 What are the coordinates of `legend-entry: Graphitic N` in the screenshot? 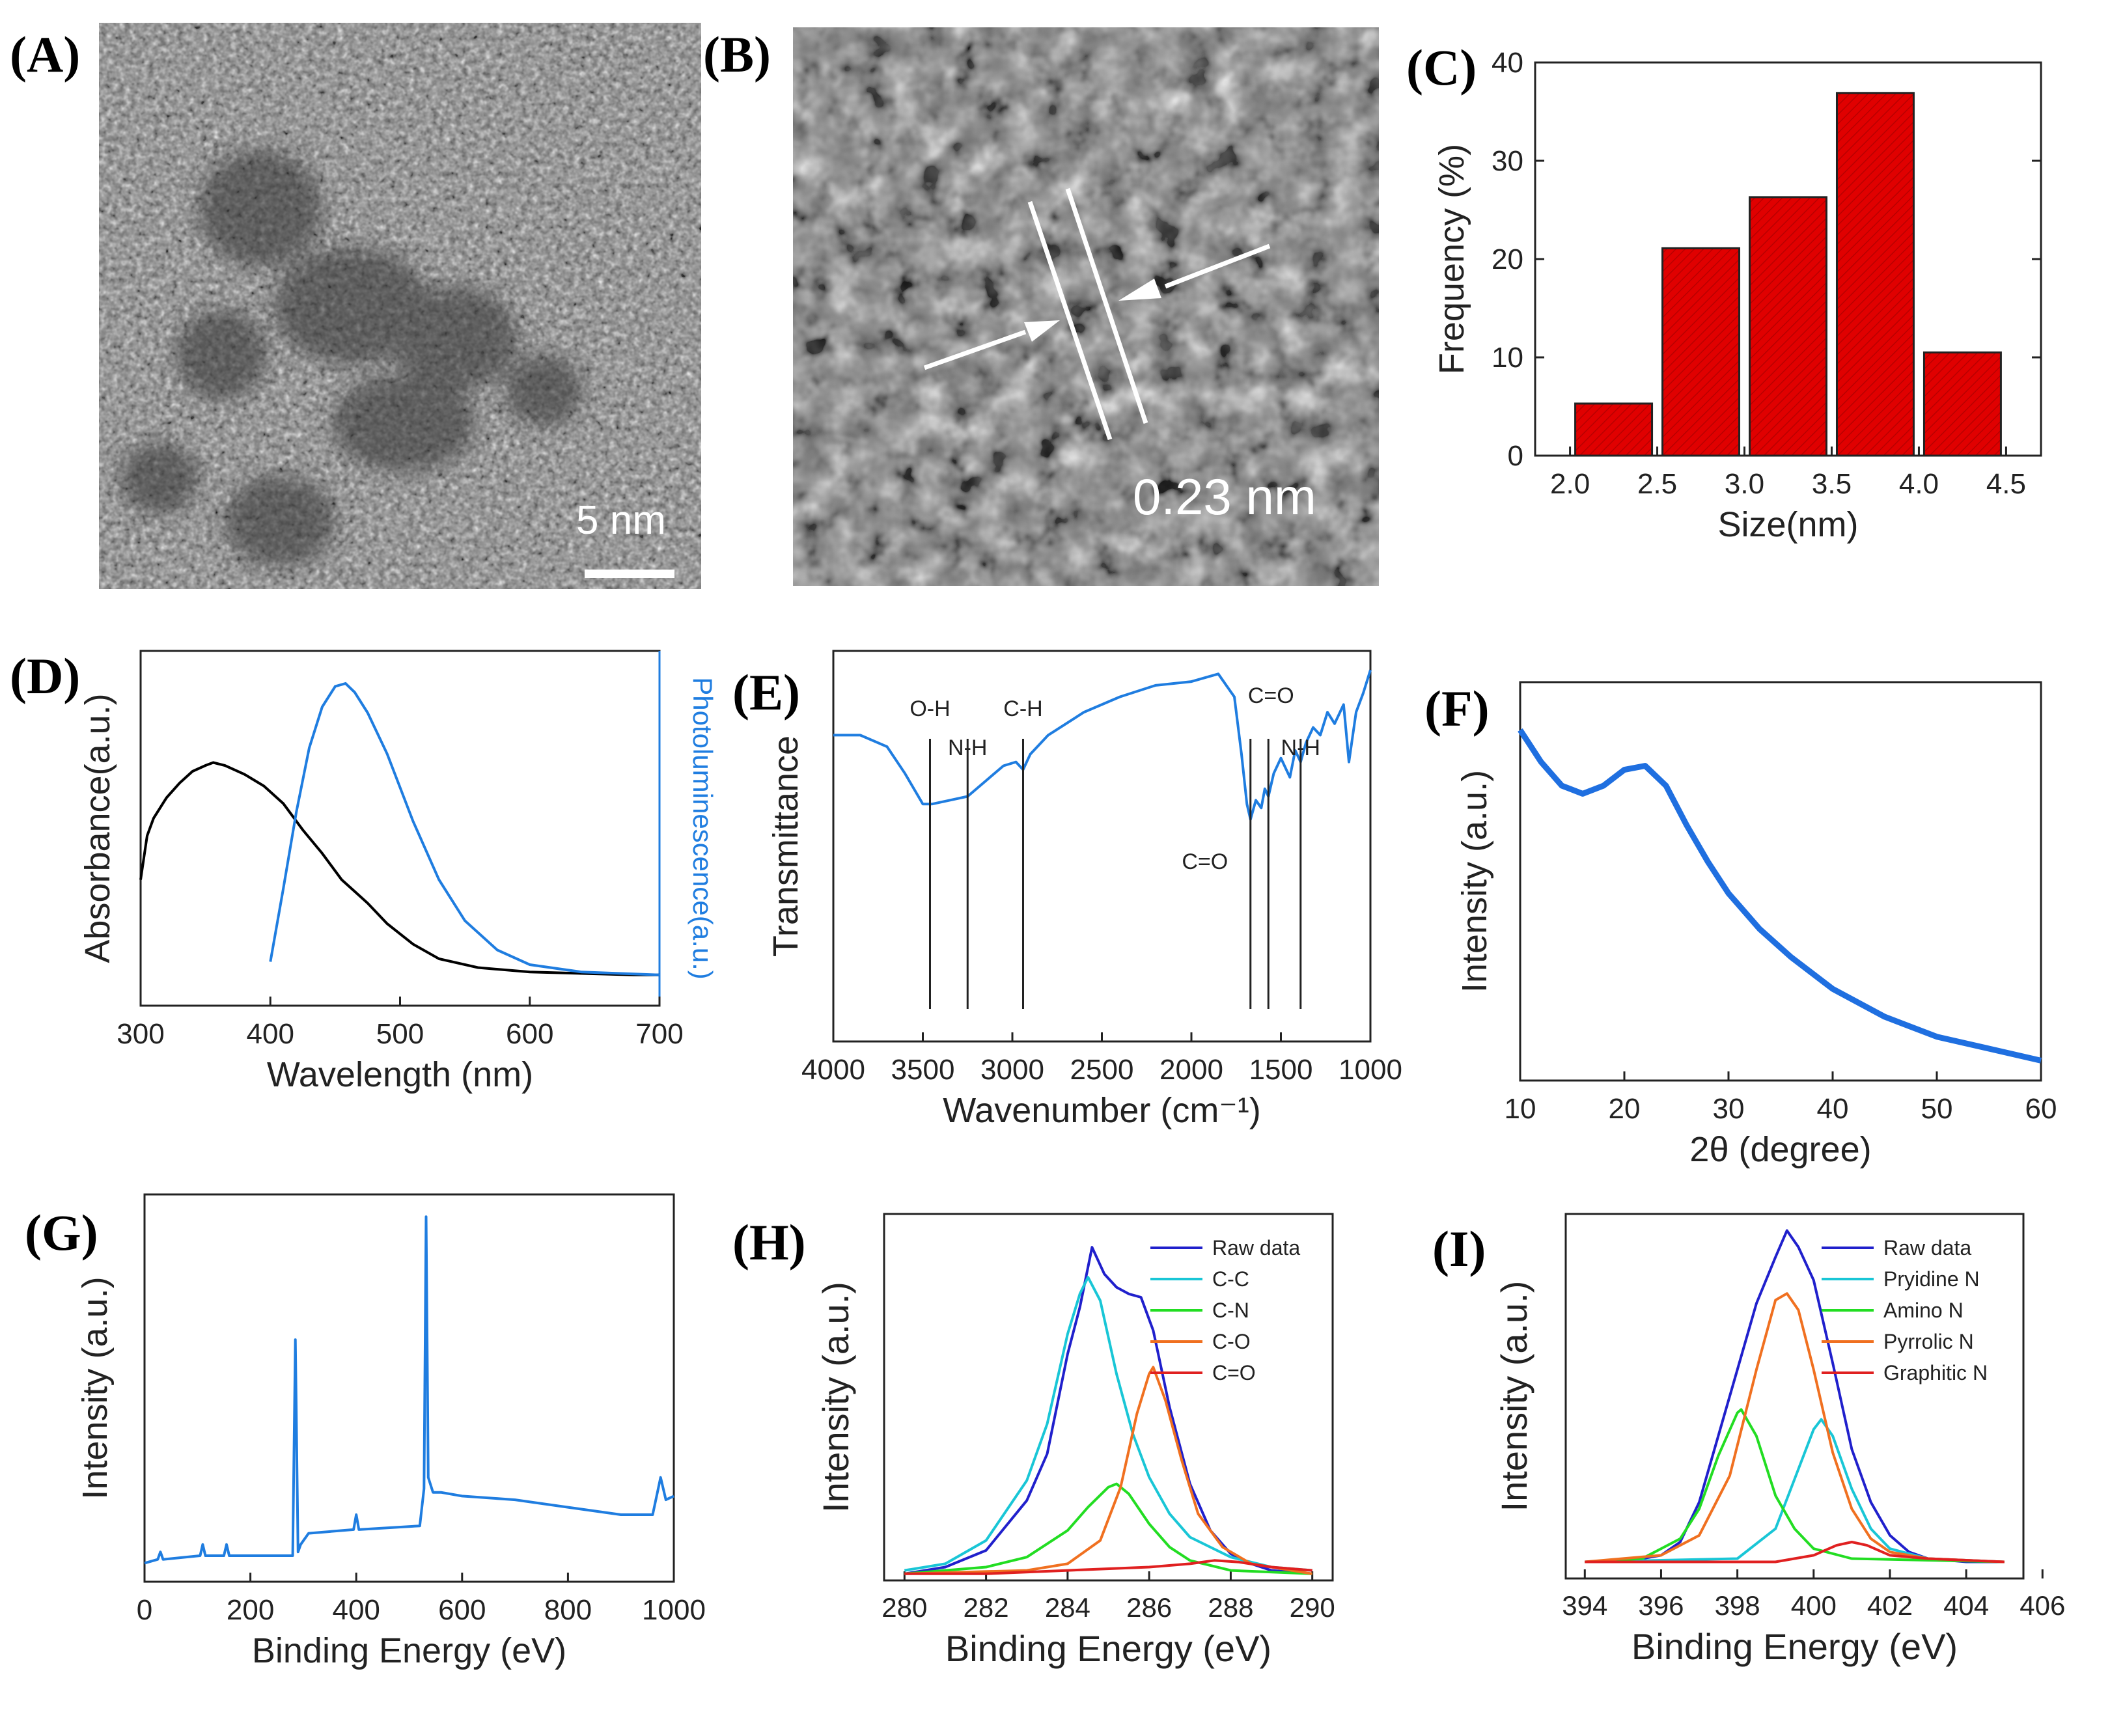 It's located at (1935, 1373).